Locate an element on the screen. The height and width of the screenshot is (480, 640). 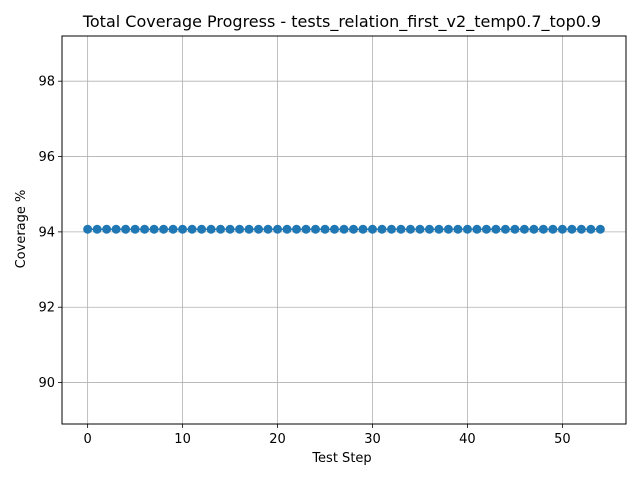
x-tick-label: 20 is located at coordinates (277, 439).